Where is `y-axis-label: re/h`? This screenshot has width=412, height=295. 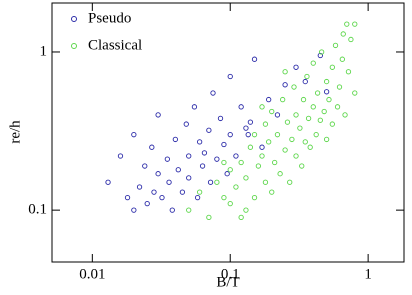 y-axis-label: re/h is located at coordinates (15, 132).